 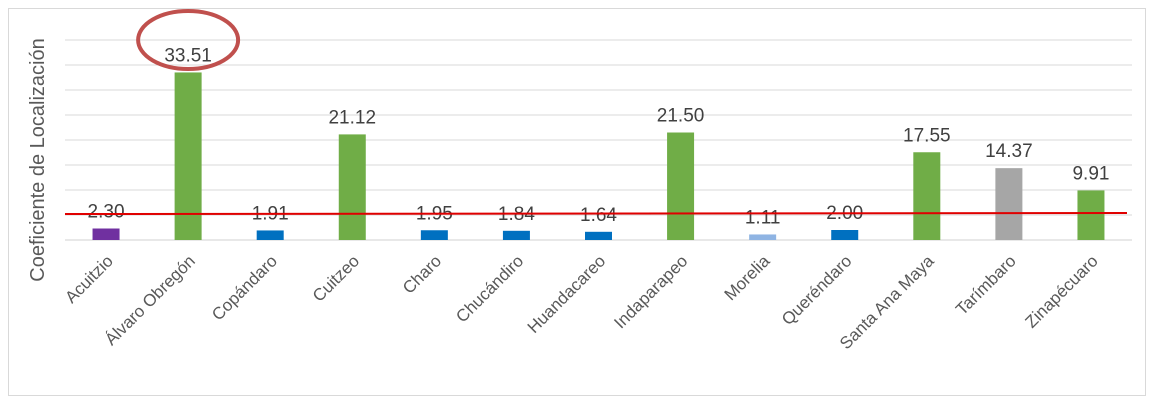 What do you see at coordinates (986, 285) in the screenshot?
I see `x-tick-label: Tarímbaro` at bounding box center [986, 285].